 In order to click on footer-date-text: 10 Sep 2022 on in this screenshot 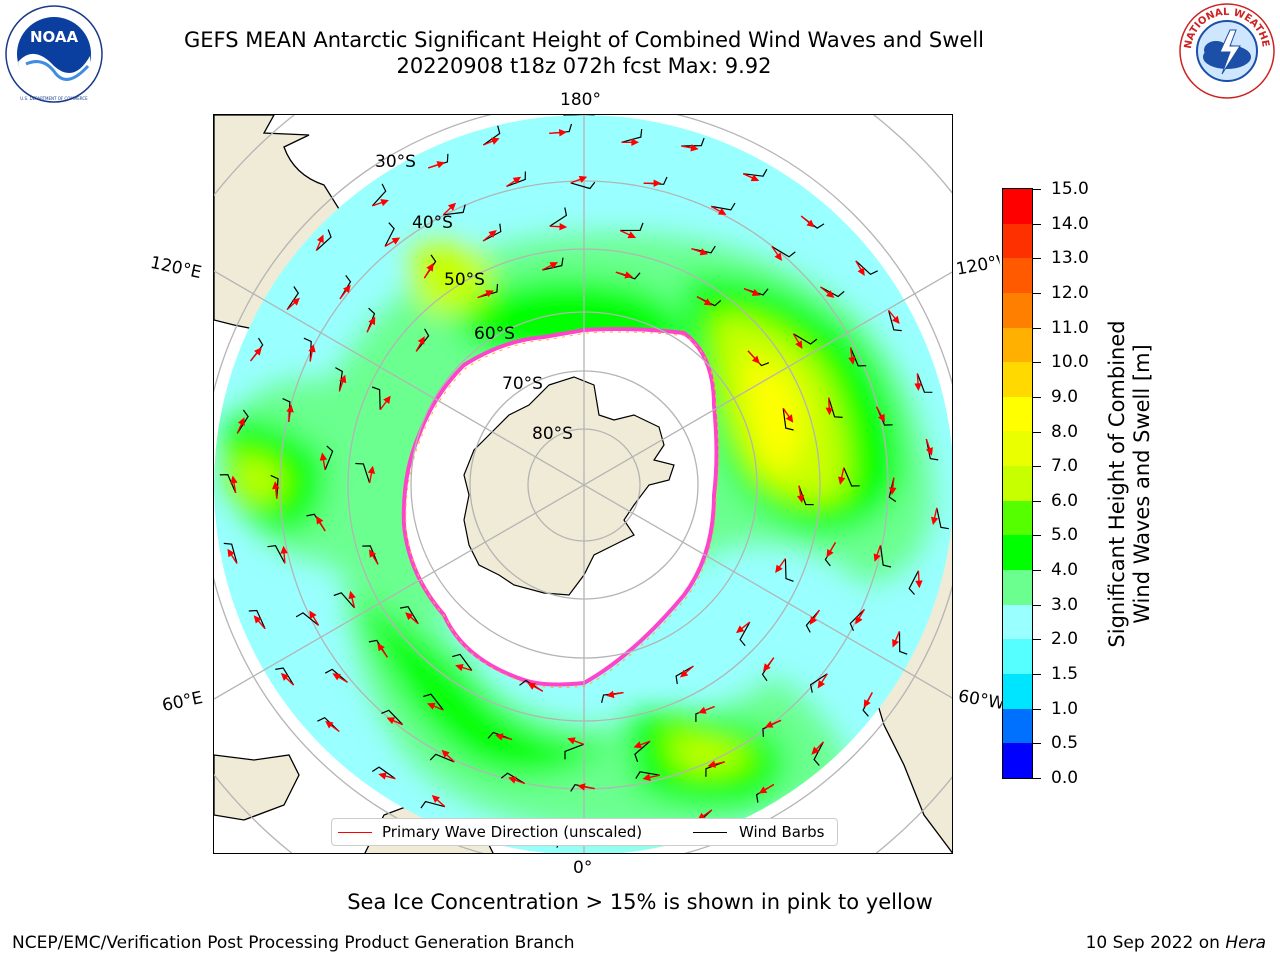, I will do `click(1152, 943)`.